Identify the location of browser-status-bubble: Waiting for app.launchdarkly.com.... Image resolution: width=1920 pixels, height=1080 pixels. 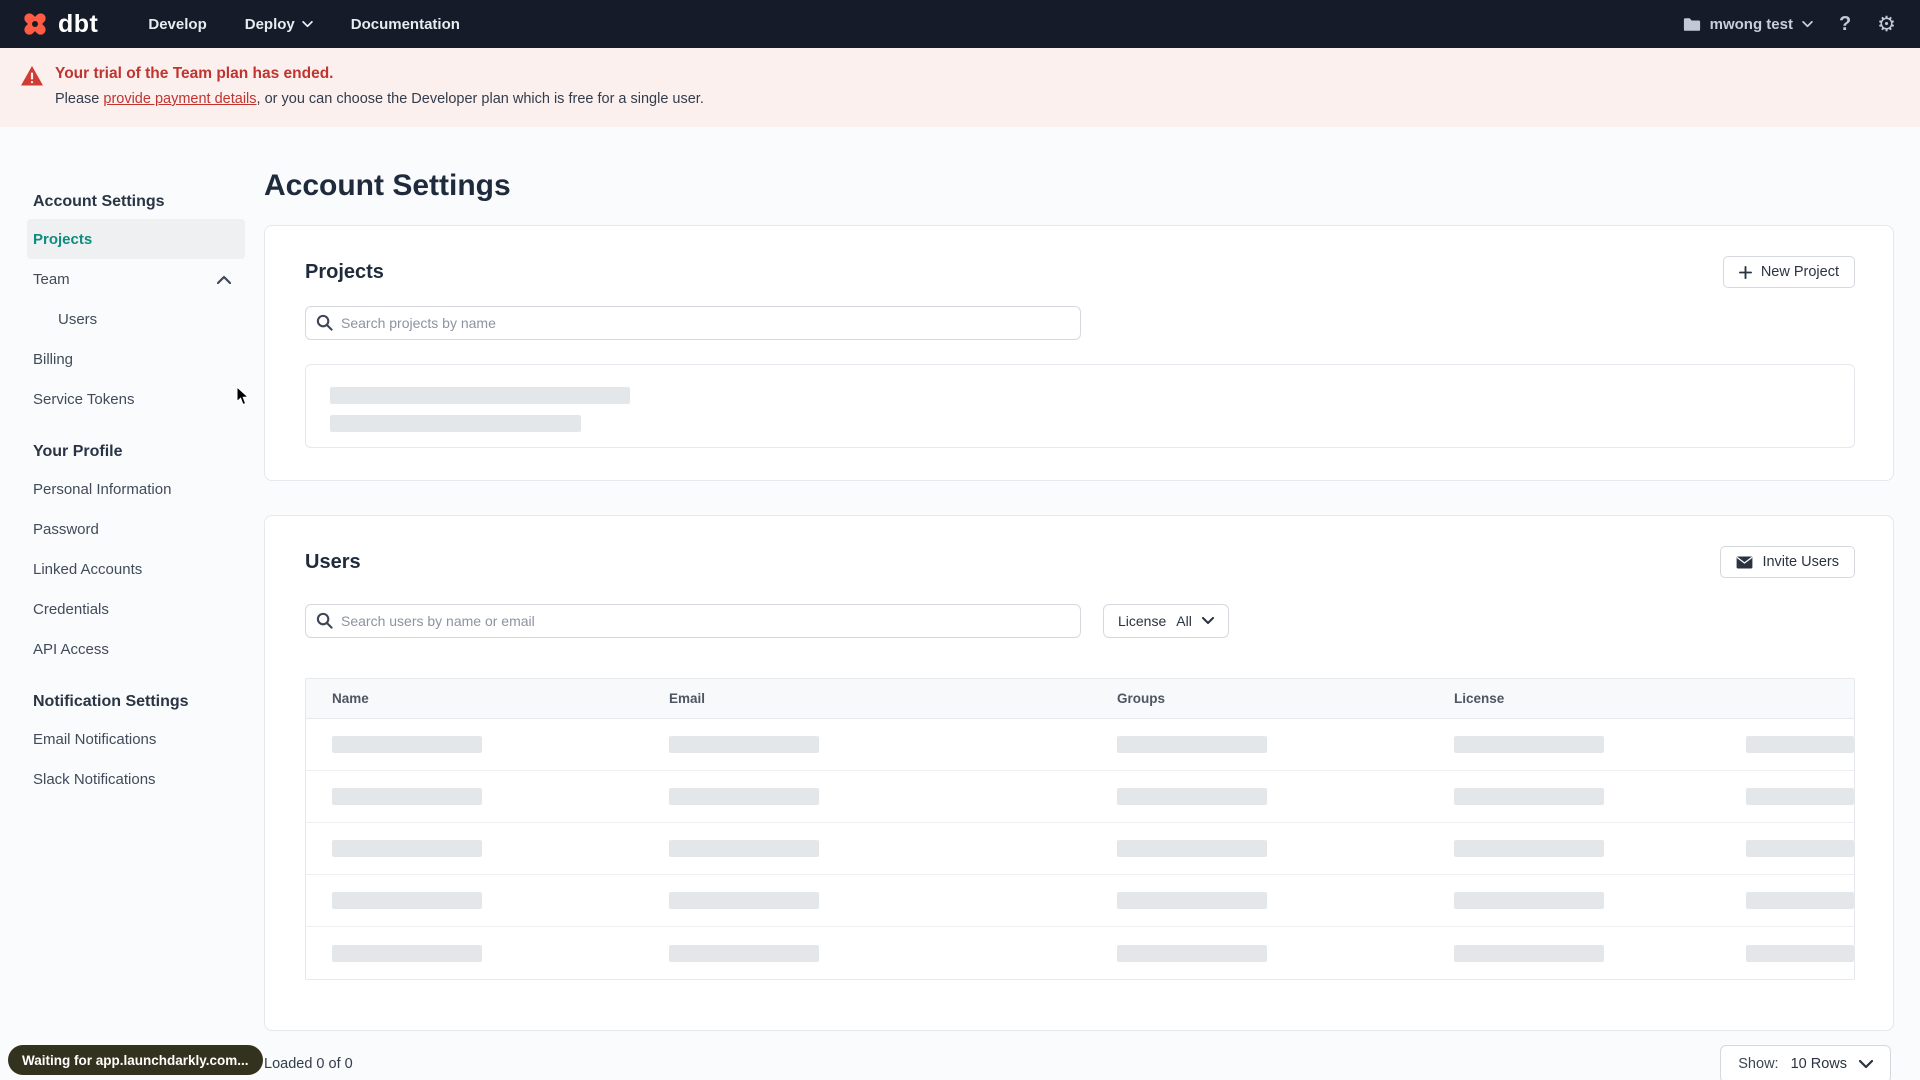
(135, 1060).